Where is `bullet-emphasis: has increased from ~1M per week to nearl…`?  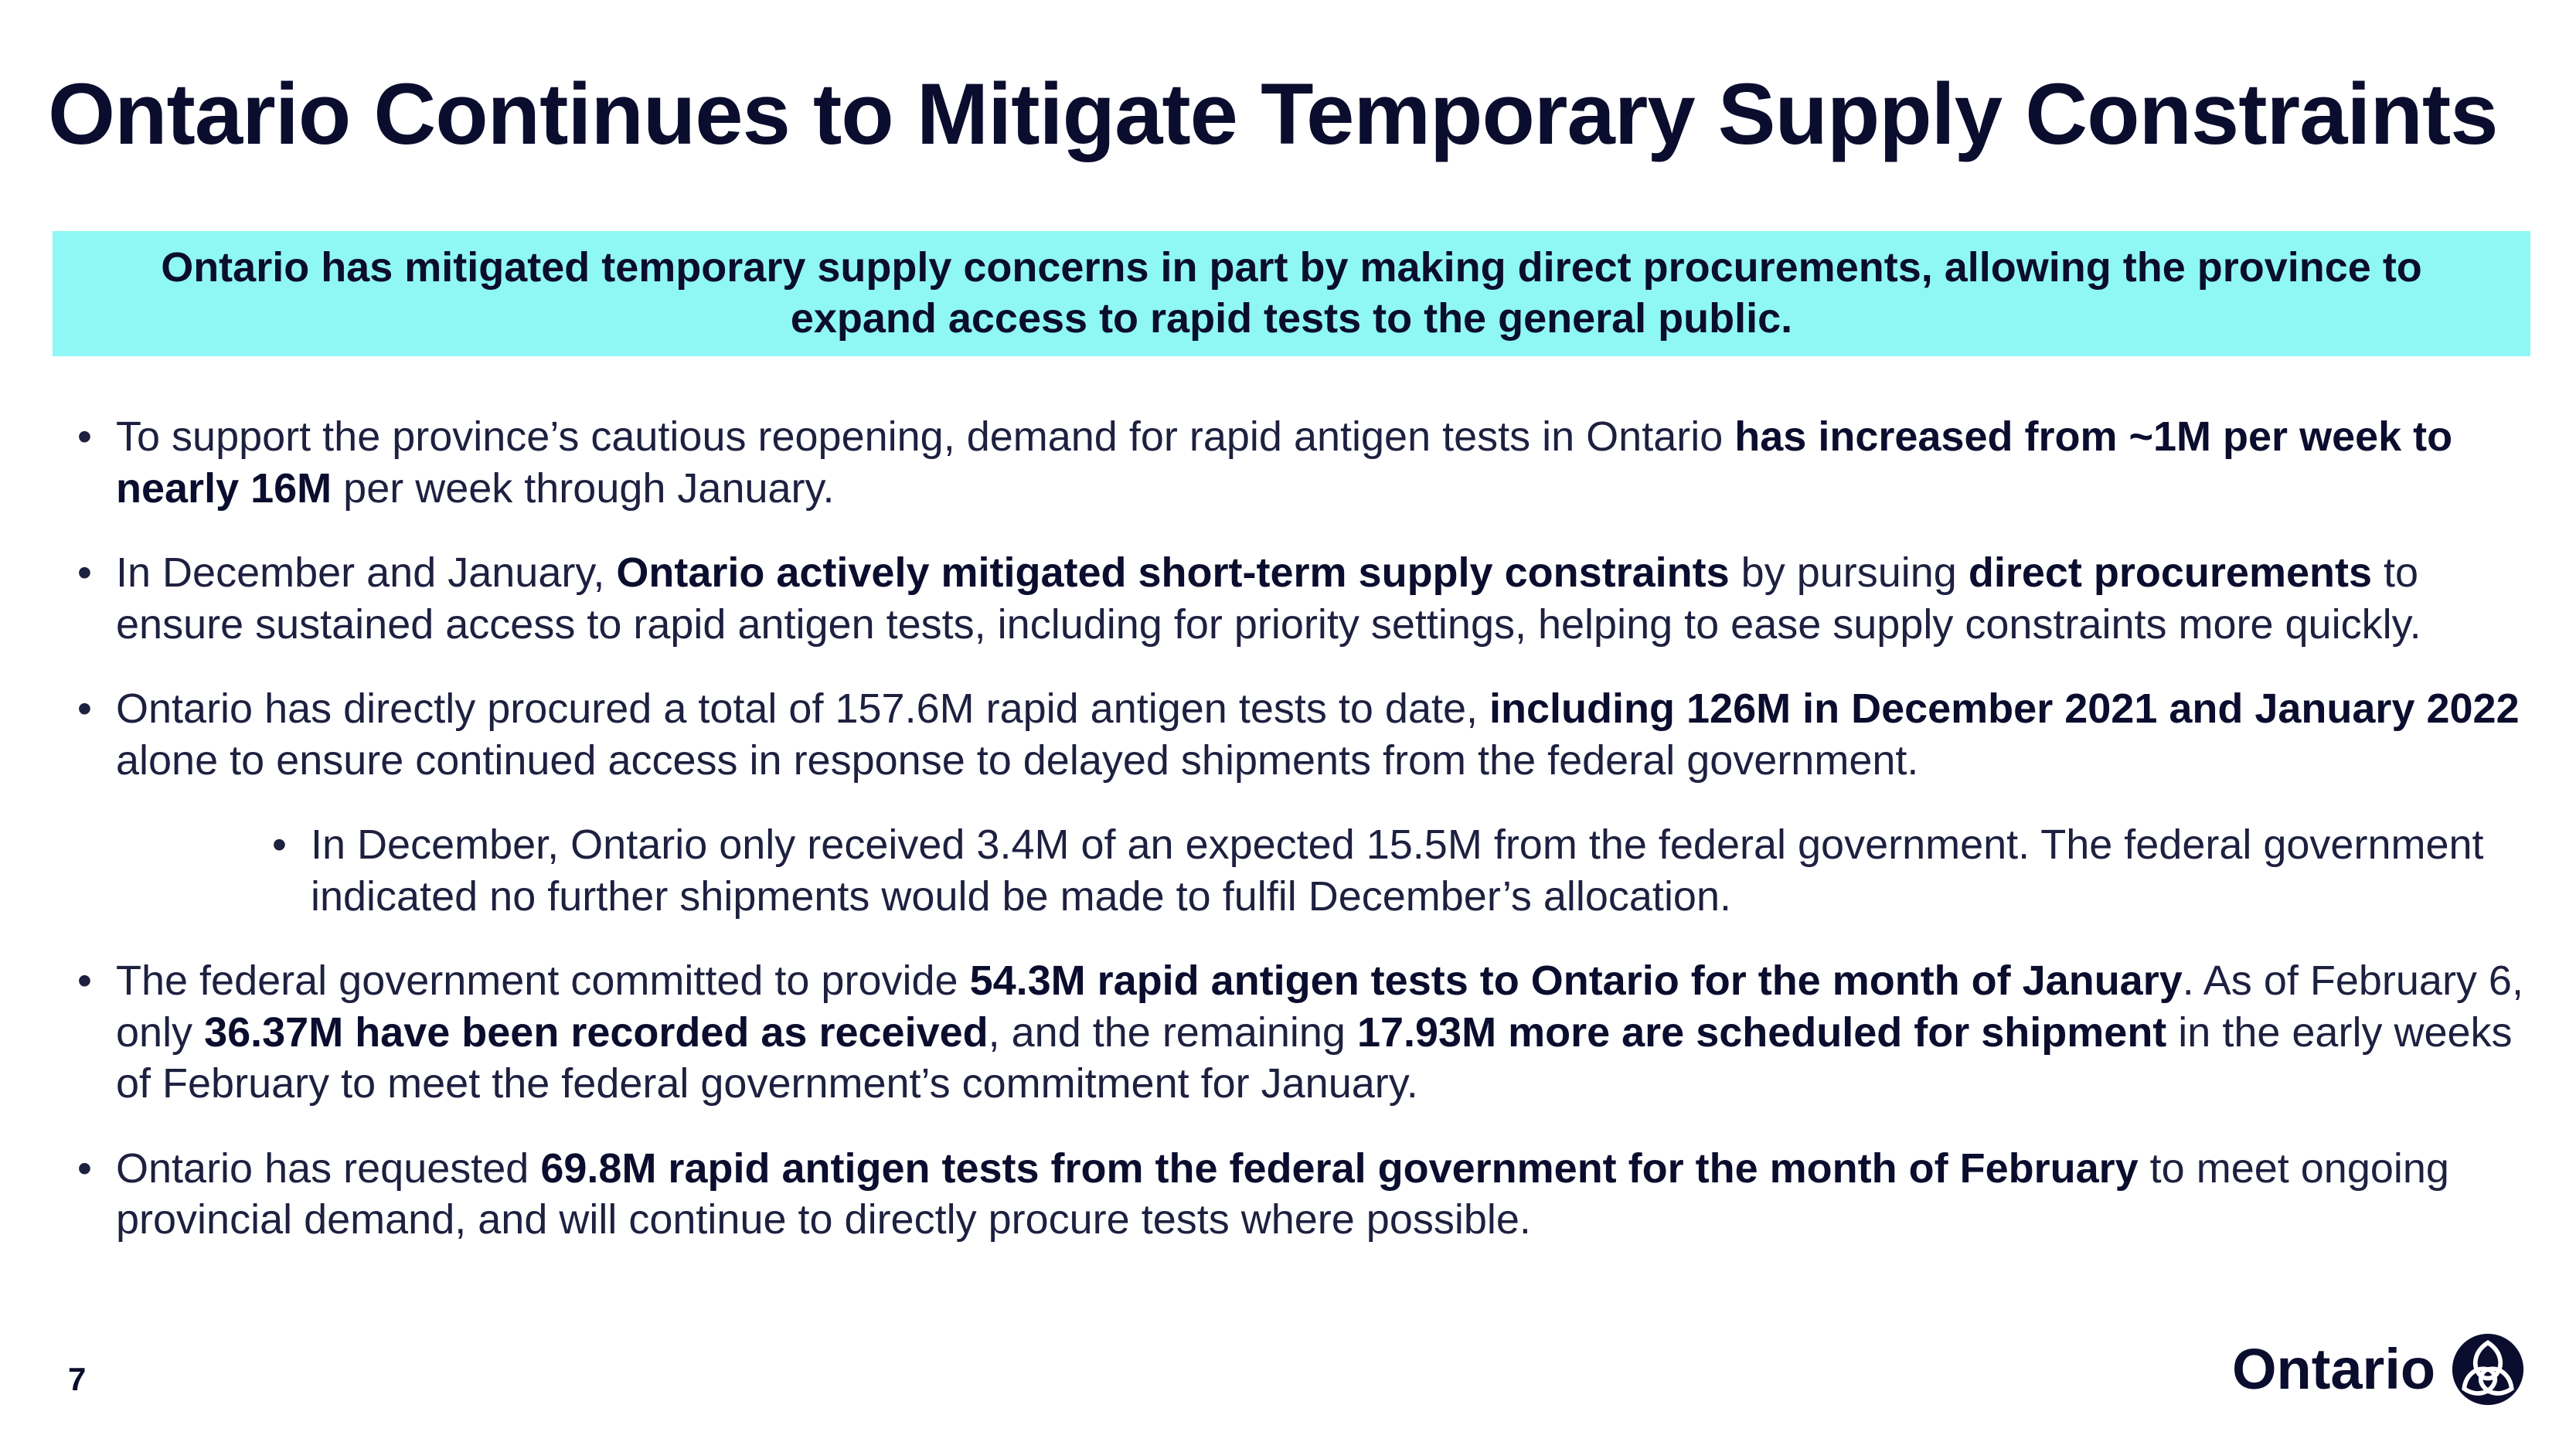
bullet-emphasis: has increased from ~1M per week to nearl… is located at coordinates (1284, 463).